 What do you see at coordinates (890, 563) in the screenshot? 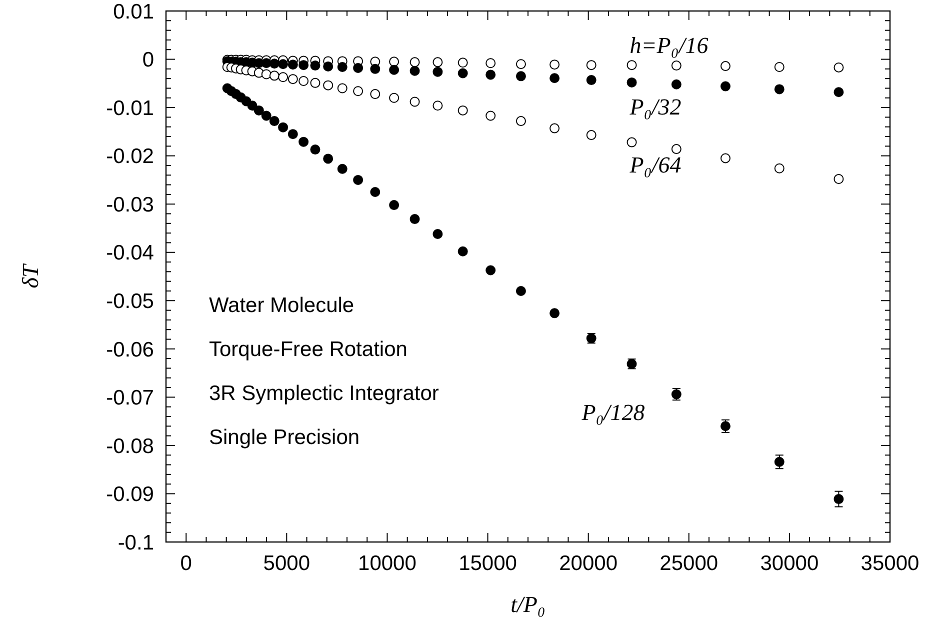
I see `x-tick-label: 35000` at bounding box center [890, 563].